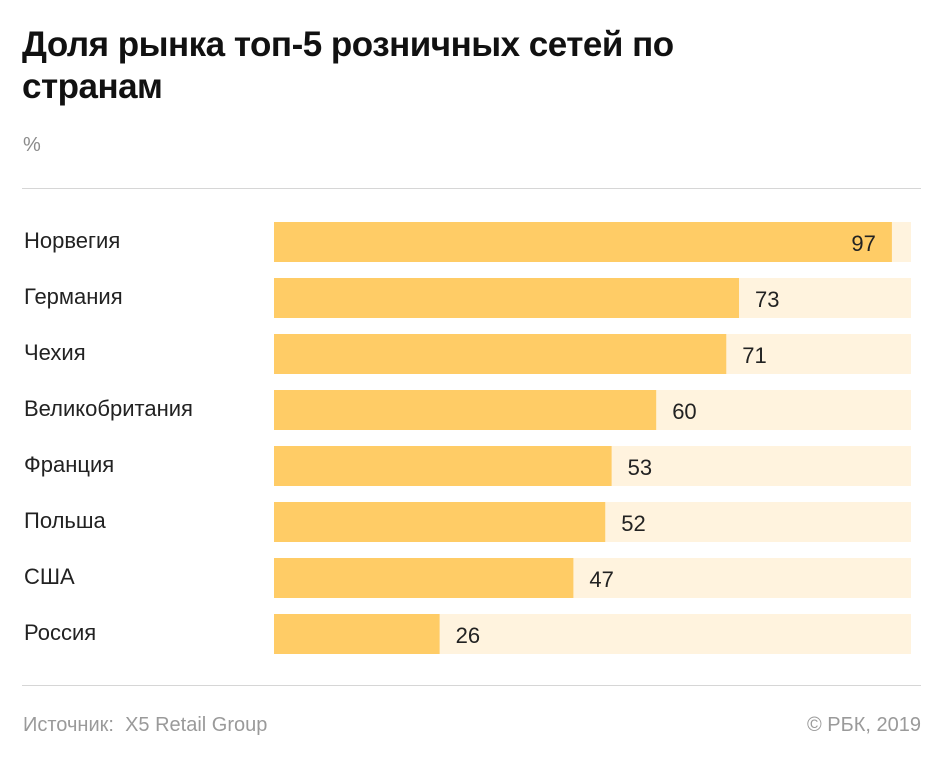 Image resolution: width=945 pixels, height=768 pixels. What do you see at coordinates (32, 145) in the screenshot?
I see `unit-label: %` at bounding box center [32, 145].